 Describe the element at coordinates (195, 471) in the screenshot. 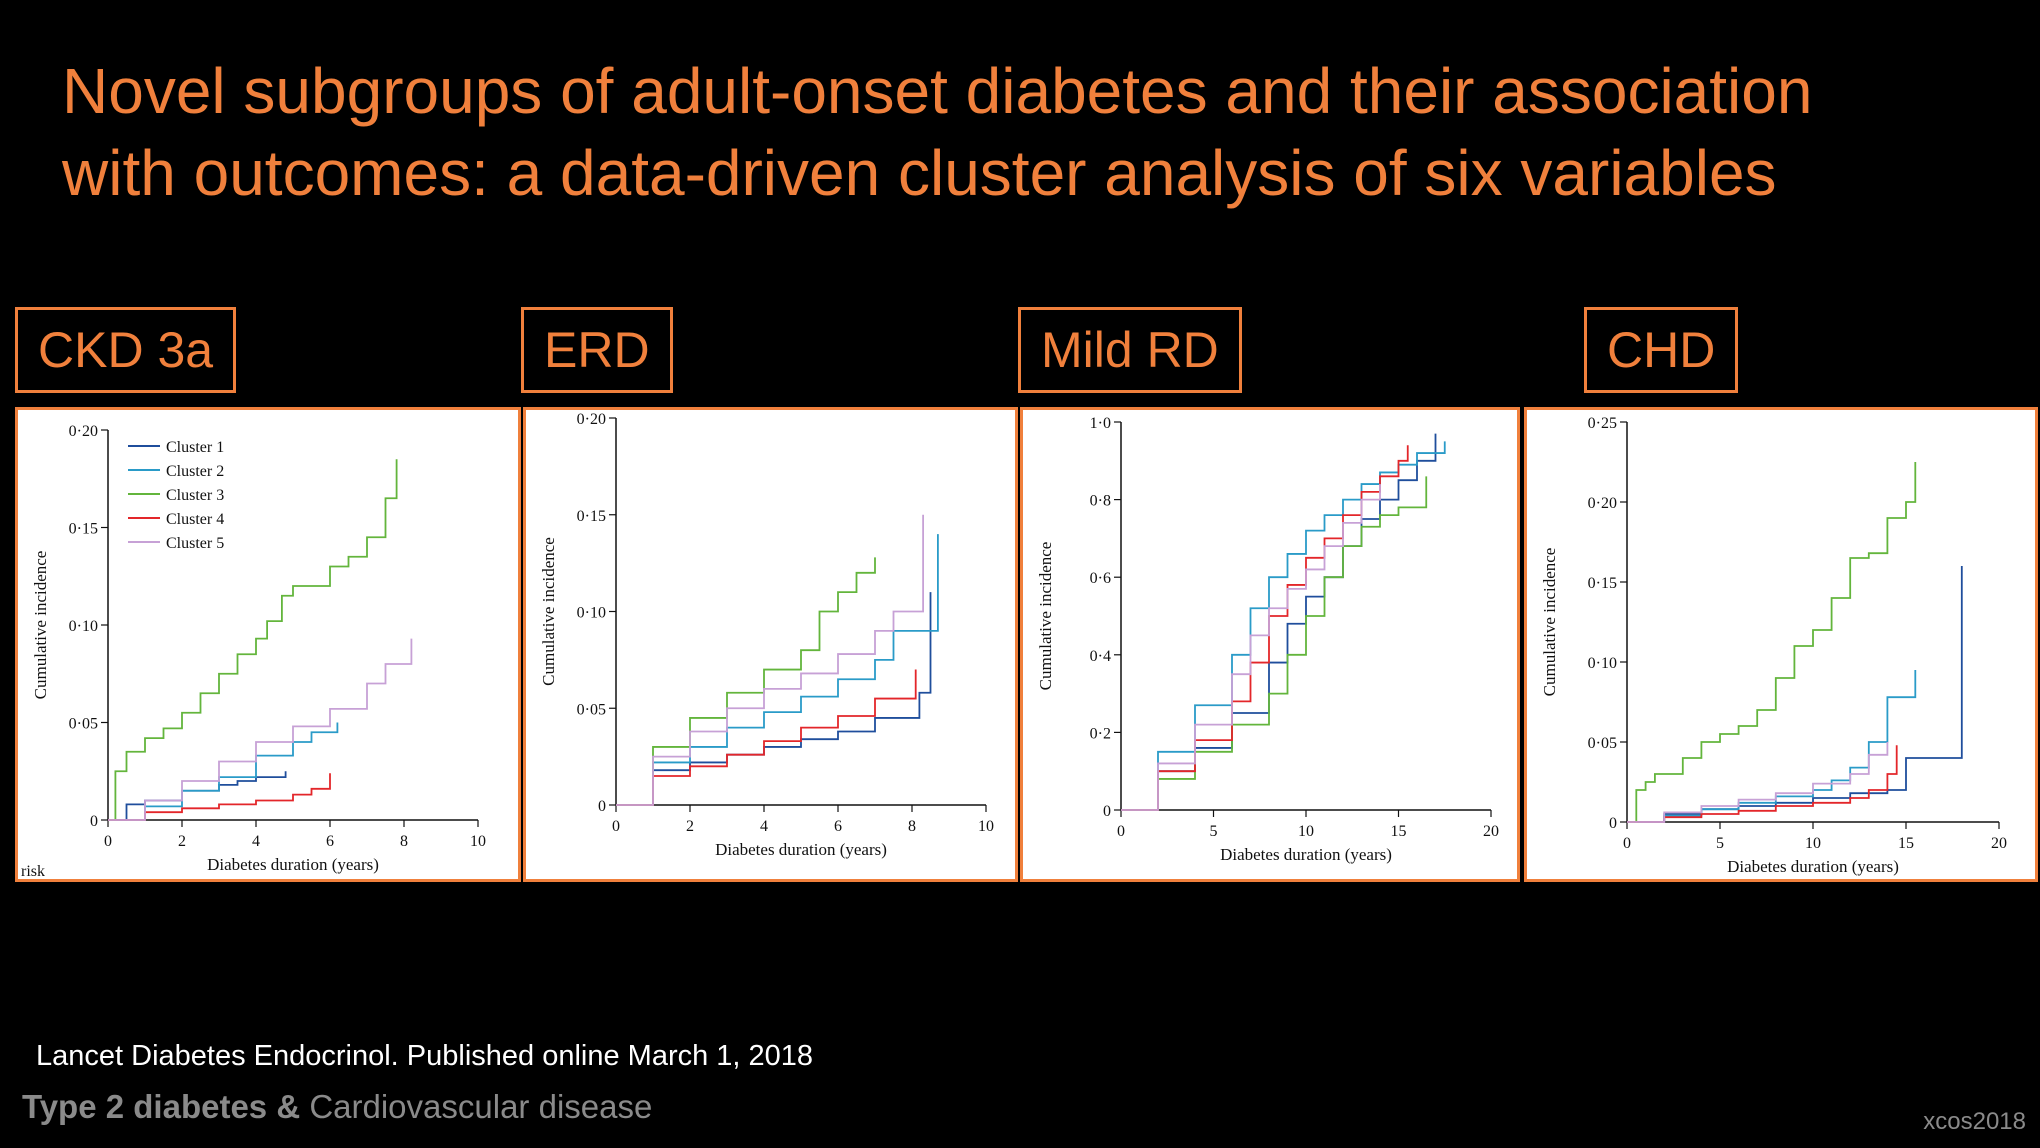

I see `legend-label: Cluster 2` at that location.